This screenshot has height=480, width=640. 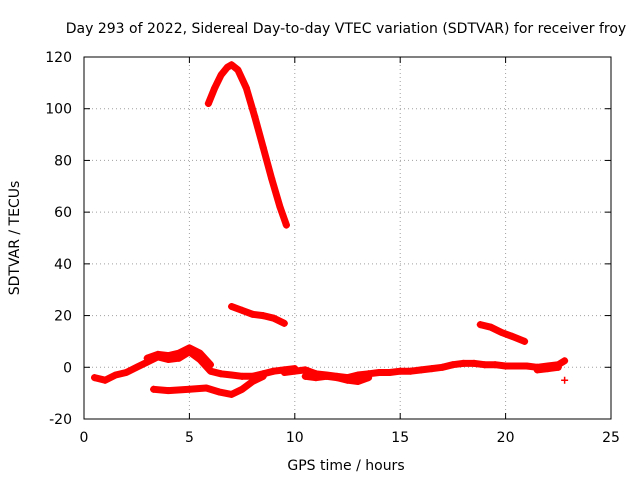 What do you see at coordinates (63, 213) in the screenshot?
I see `y-tick-label-4: 60` at bounding box center [63, 213].